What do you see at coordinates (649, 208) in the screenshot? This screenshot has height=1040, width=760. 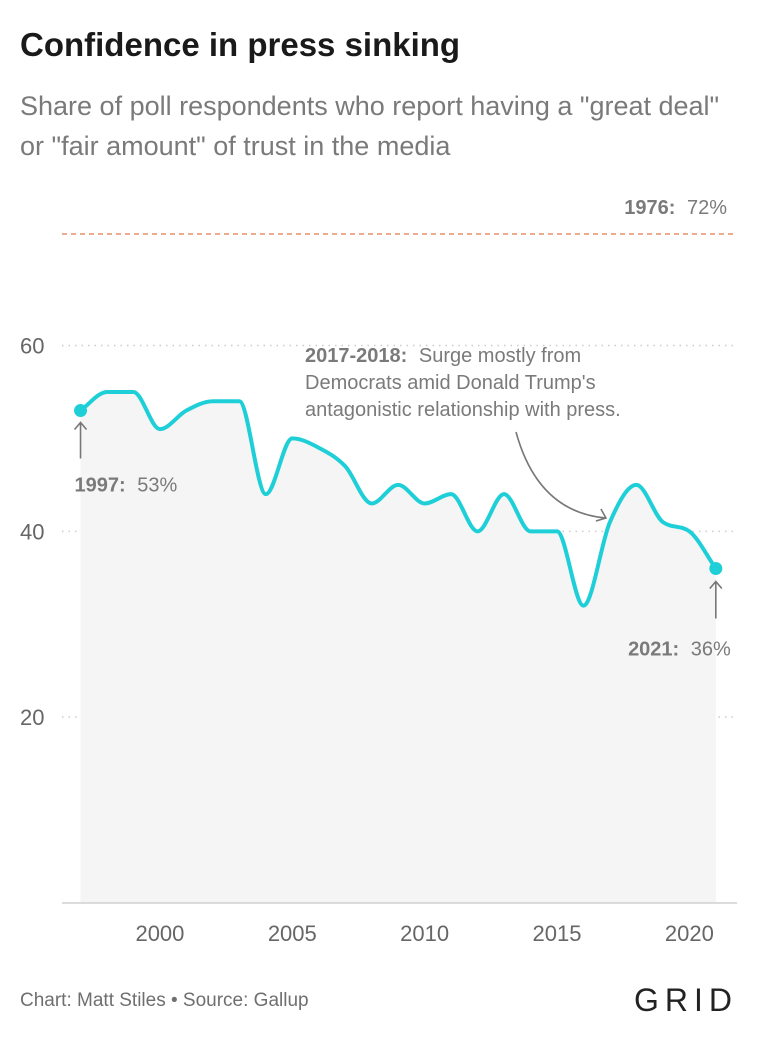 I see `reference-year: 1976:` at bounding box center [649, 208].